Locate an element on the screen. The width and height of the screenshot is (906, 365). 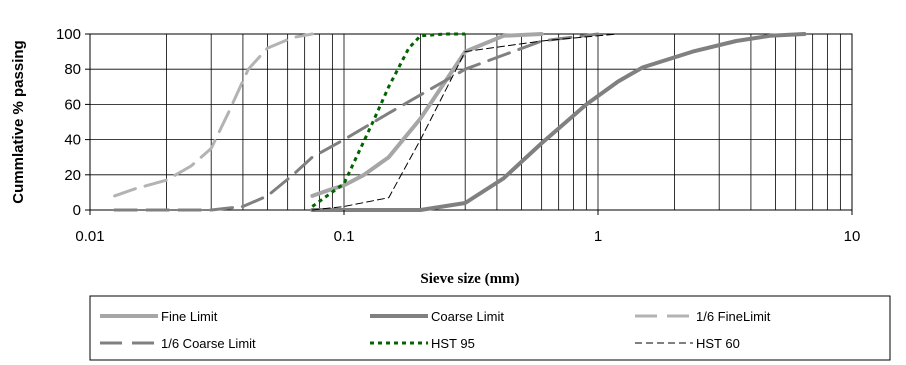
x-tick-label: 1 is located at coordinates (598, 236).